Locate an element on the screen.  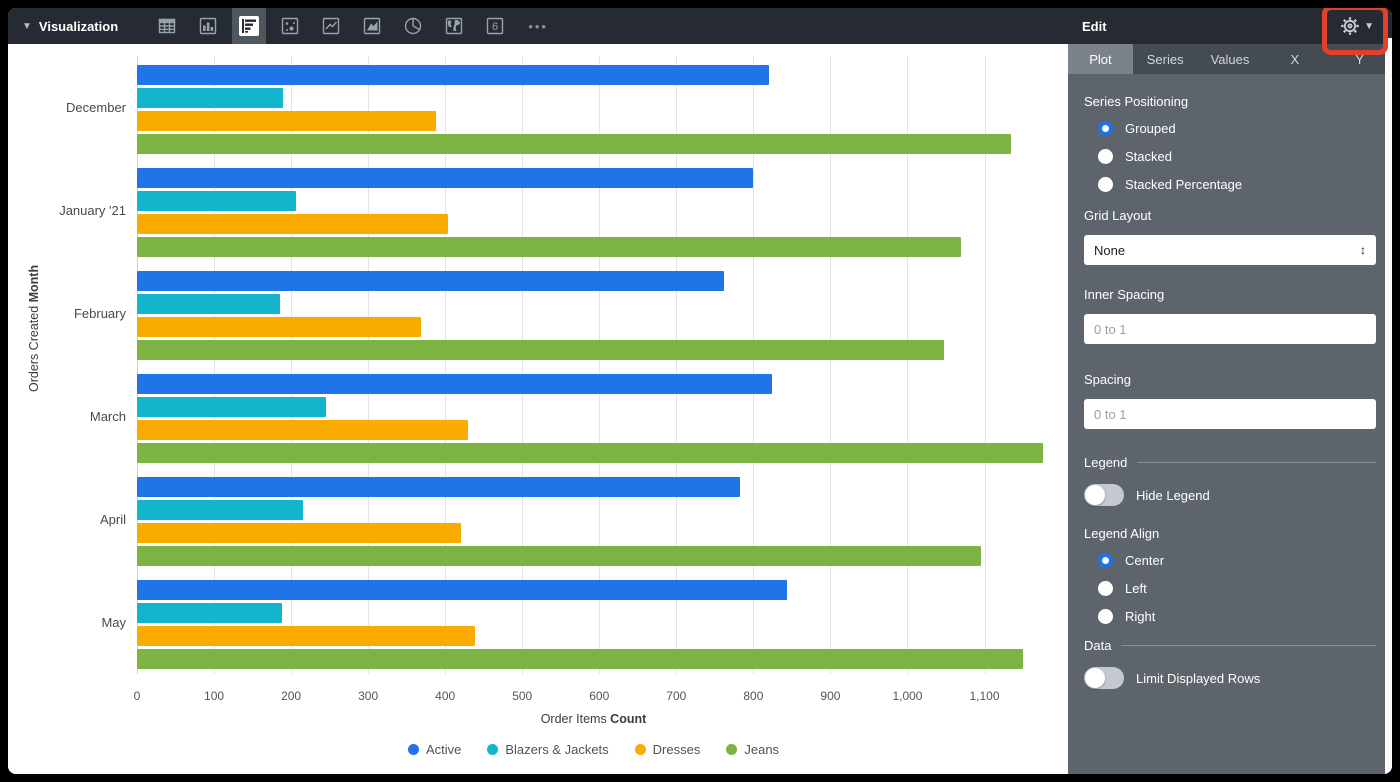
category-label: December is located at coordinates (96, 107).